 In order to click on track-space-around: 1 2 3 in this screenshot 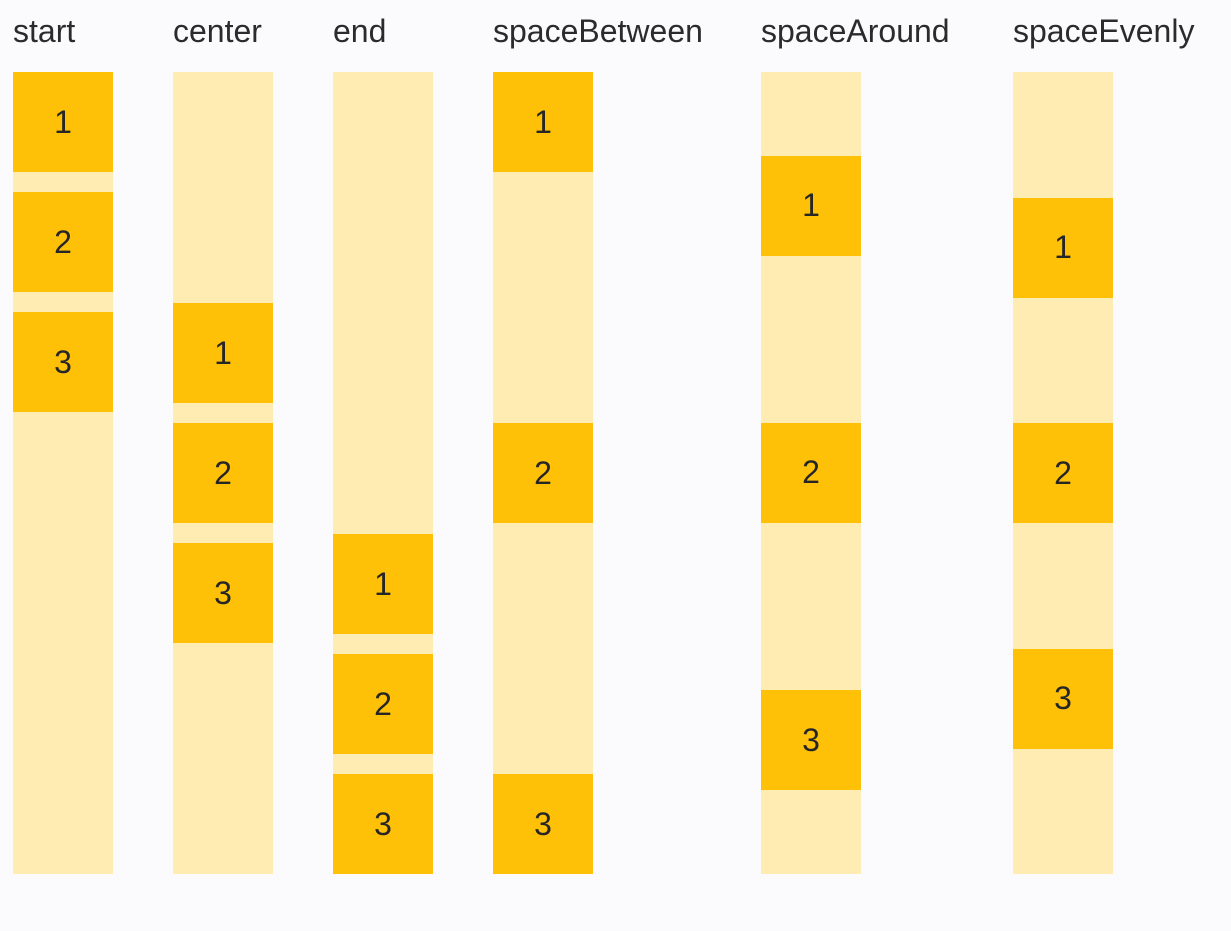, I will do `click(811, 473)`.